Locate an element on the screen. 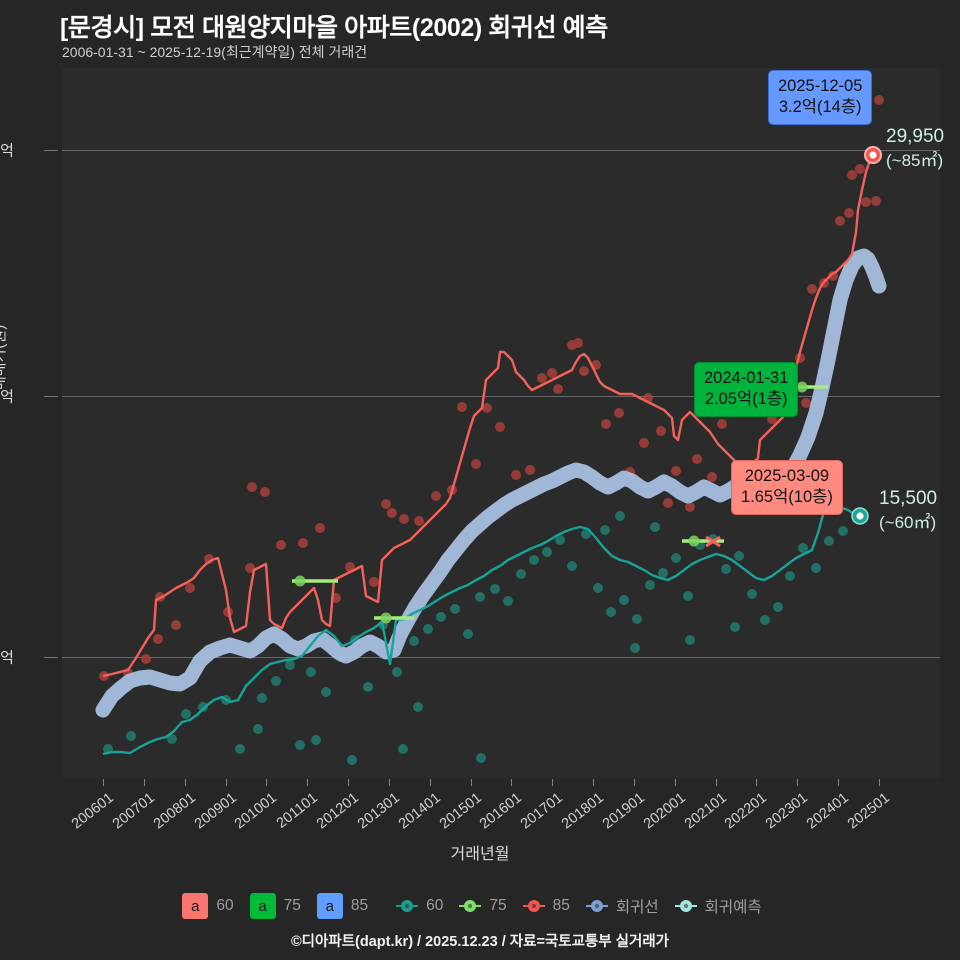 This screenshot has height=960, width=960. ytick-label-3: 3억 is located at coordinates (7, 151).